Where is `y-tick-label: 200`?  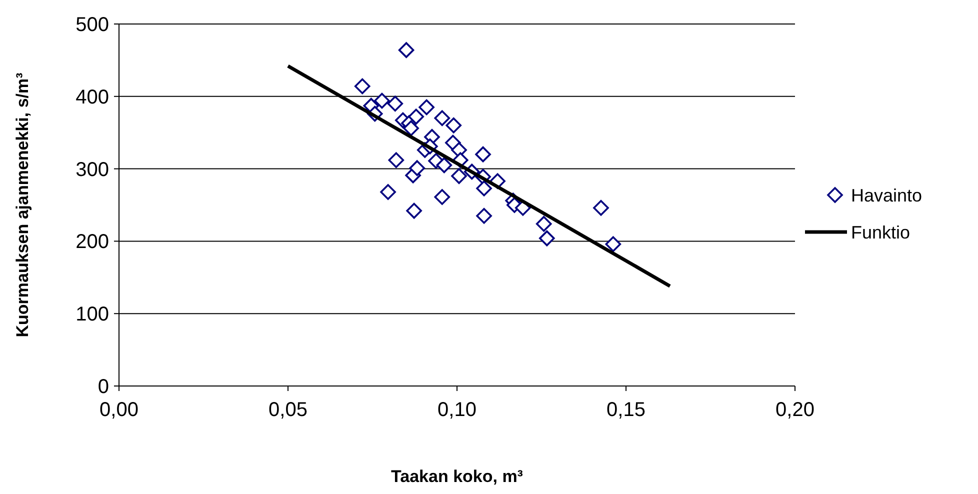 y-tick-label: 200 is located at coordinates (92, 242).